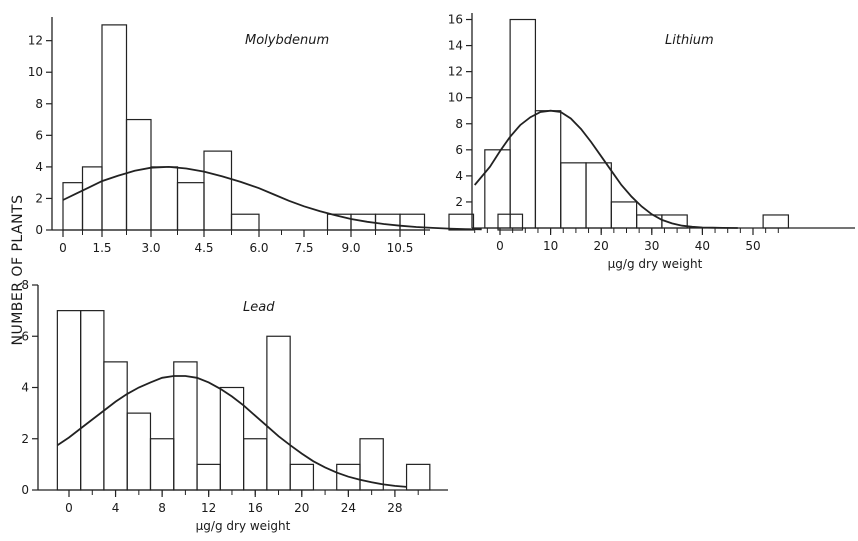  I want to click on x-tick-label: 40, so click(702, 246).